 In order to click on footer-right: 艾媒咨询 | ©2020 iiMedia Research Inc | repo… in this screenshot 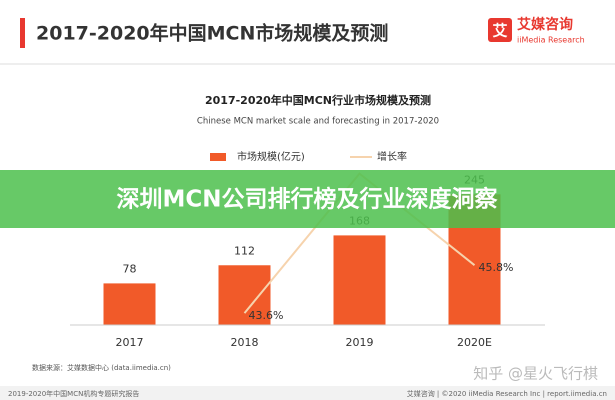, I will do `click(507, 393)`.